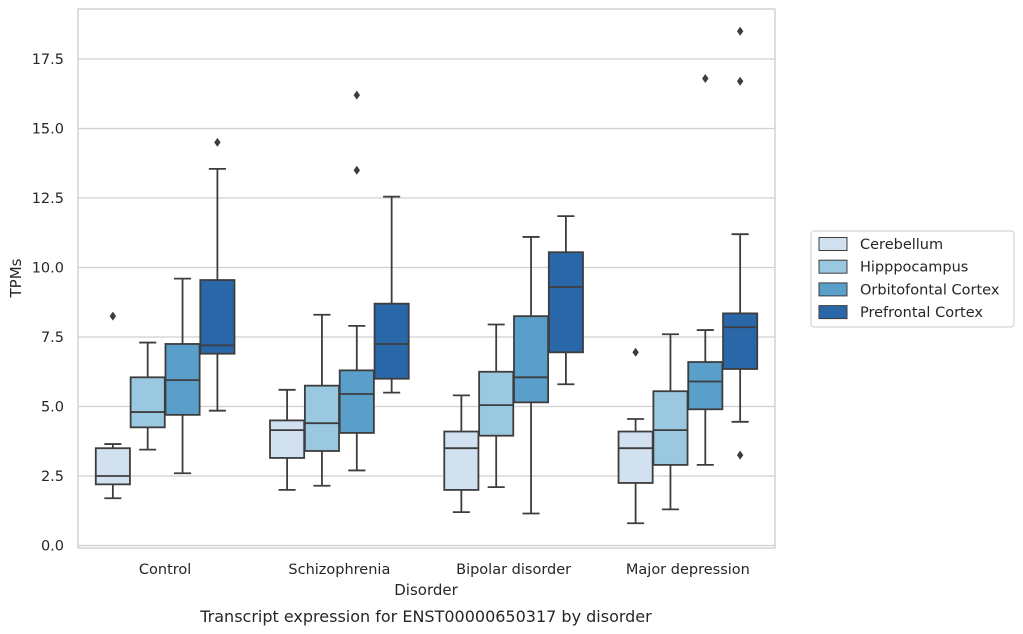 The width and height of the screenshot is (1023, 634). Describe the element at coordinates (16, 278) in the screenshot. I see `y-axis-label: TPMs` at that location.